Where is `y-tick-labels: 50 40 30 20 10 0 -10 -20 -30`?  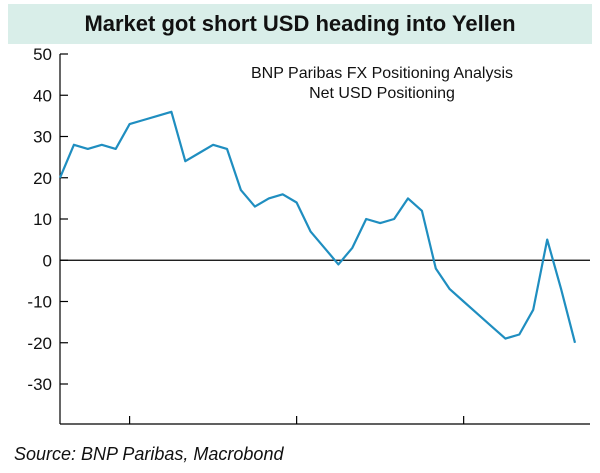 y-tick-labels: 50 40 30 20 10 0 -10 -20 -30 is located at coordinates (39, 219).